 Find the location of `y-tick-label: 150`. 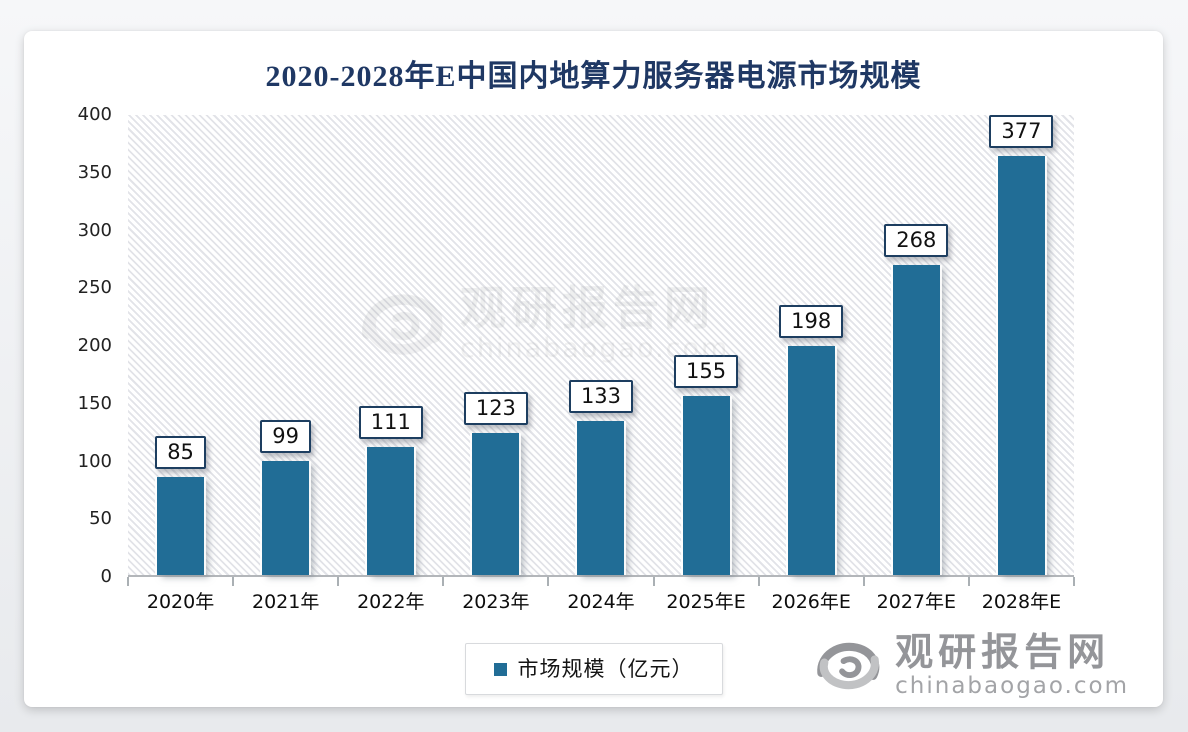

y-tick-label: 150 is located at coordinates (94, 403).